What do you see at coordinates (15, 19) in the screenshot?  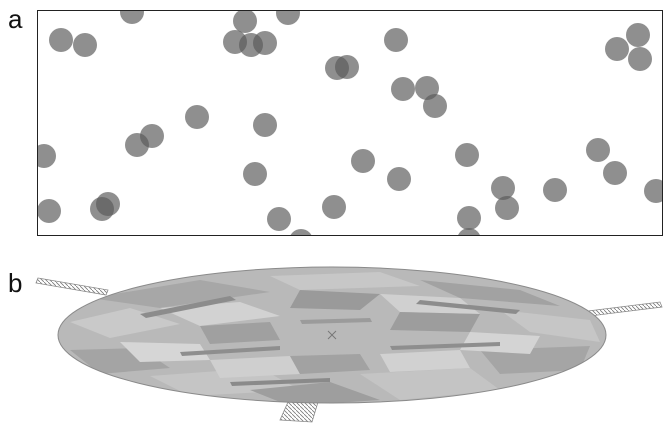 I see `panel-label-a: a` at bounding box center [15, 19].